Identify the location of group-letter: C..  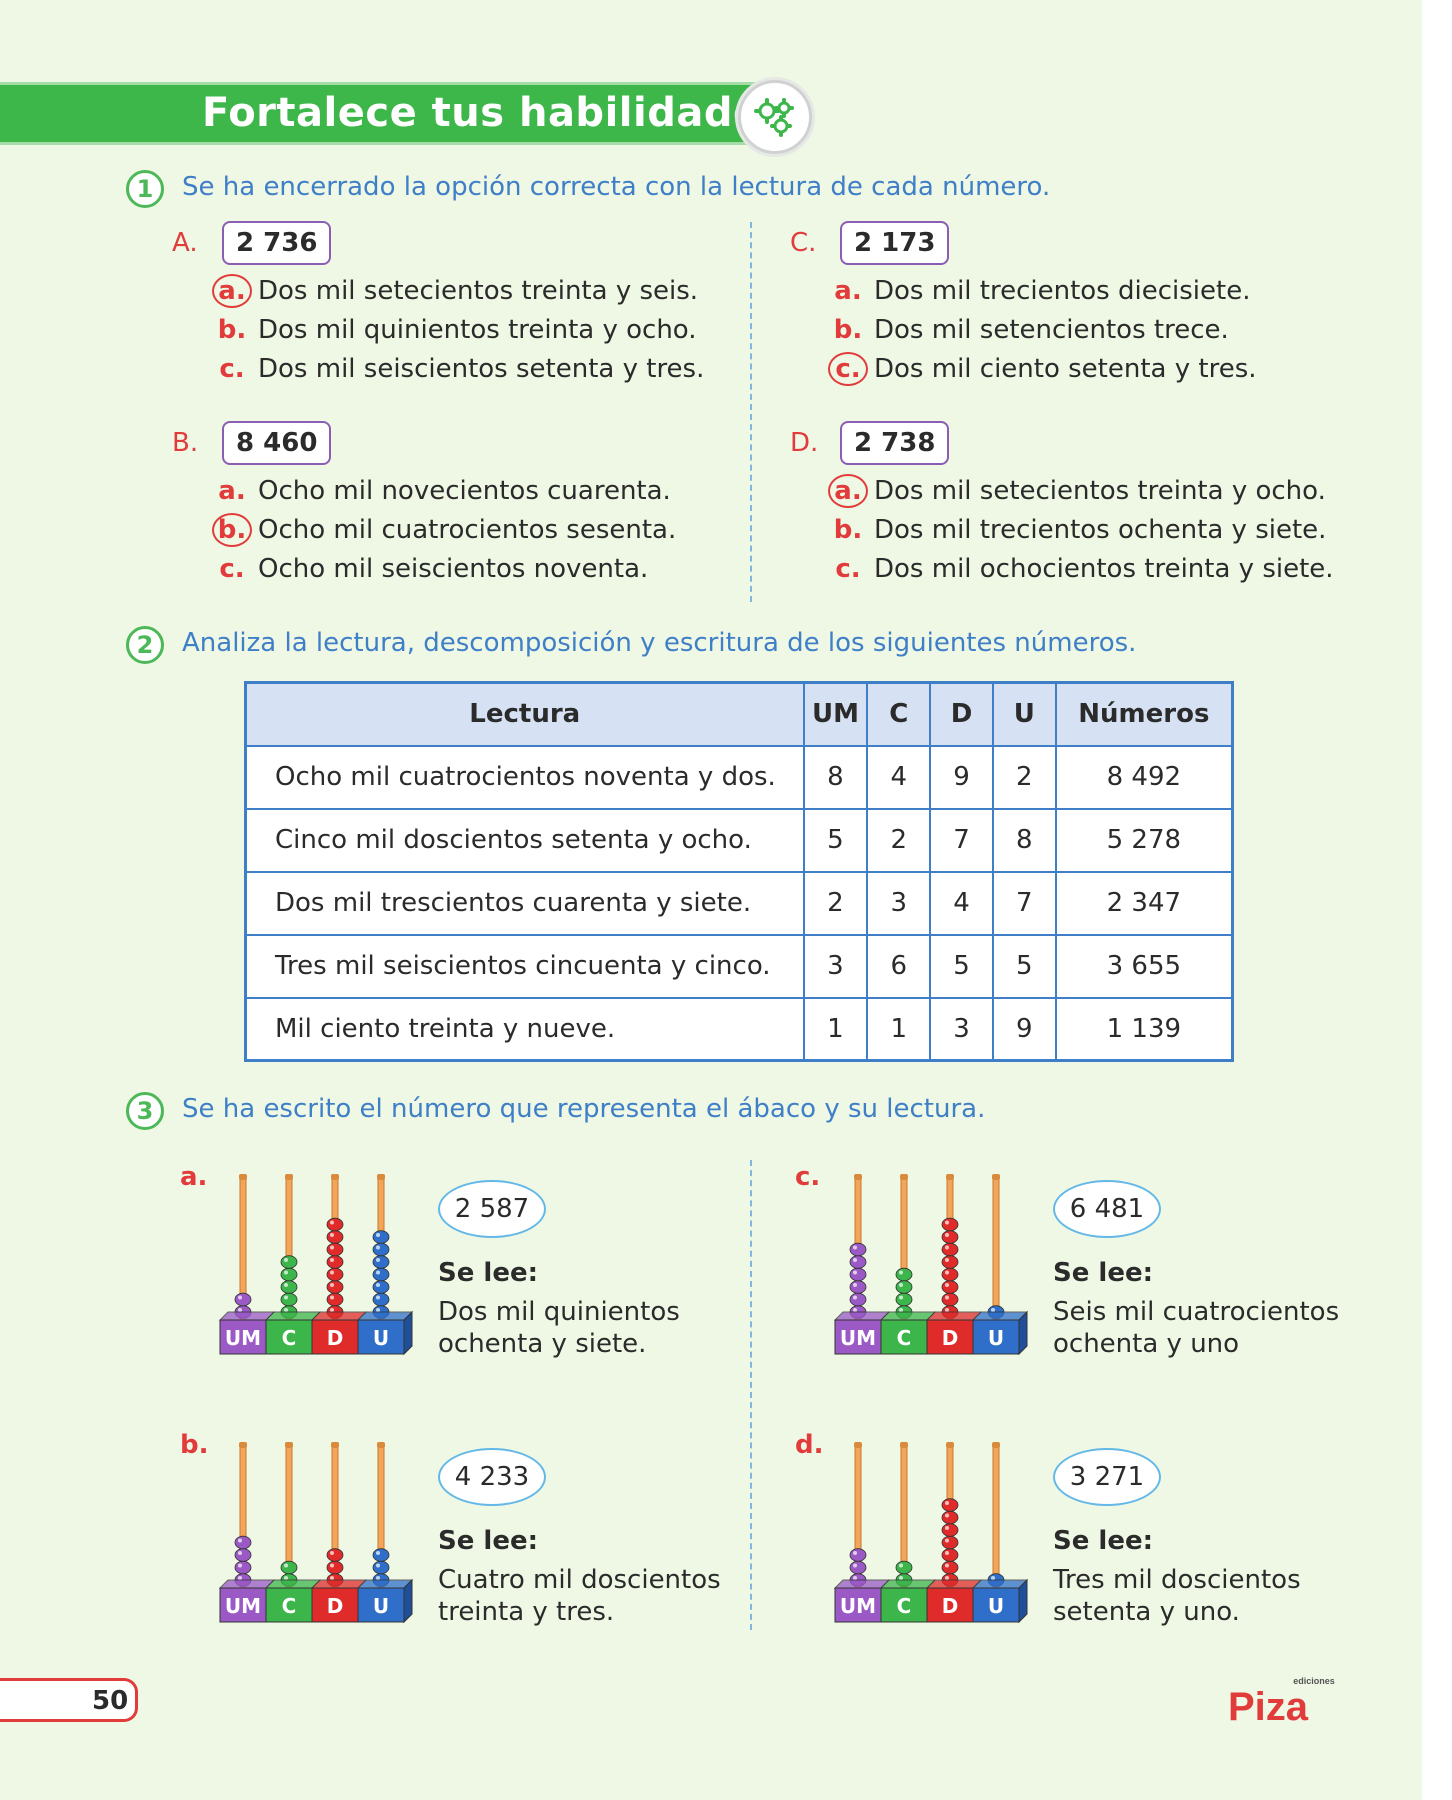
(803, 243).